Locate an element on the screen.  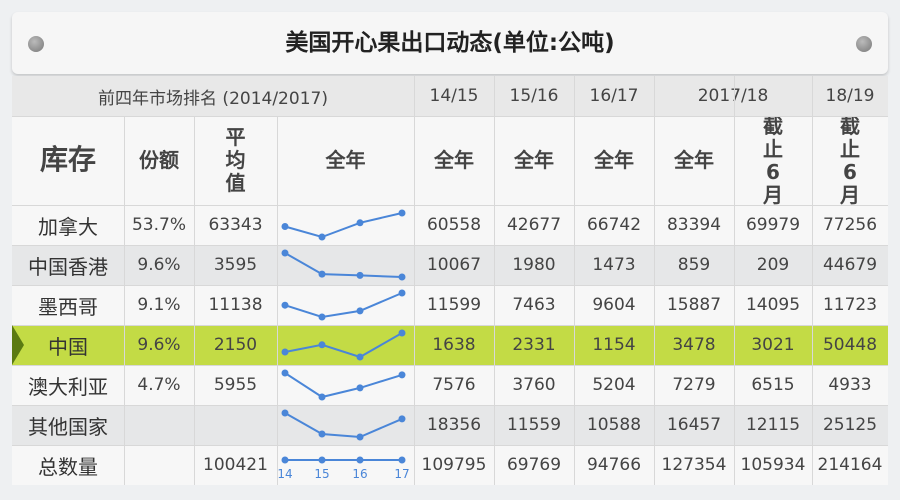
row-value: 11599 is located at coordinates (454, 305).